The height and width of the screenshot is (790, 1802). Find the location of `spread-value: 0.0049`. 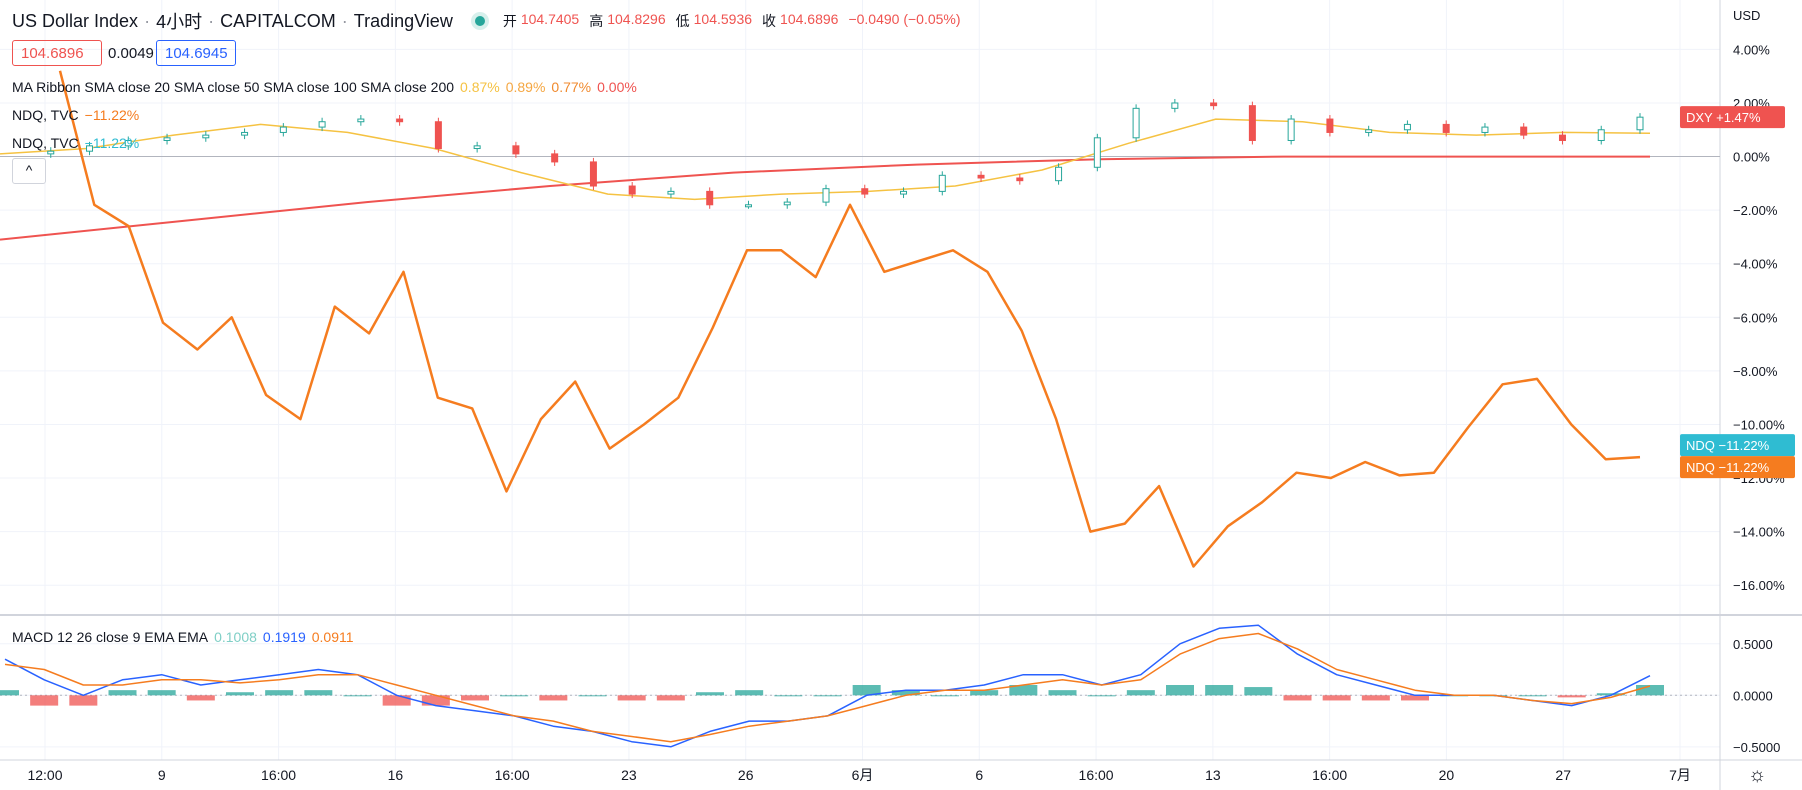

spread-value: 0.0049 is located at coordinates (131, 53).